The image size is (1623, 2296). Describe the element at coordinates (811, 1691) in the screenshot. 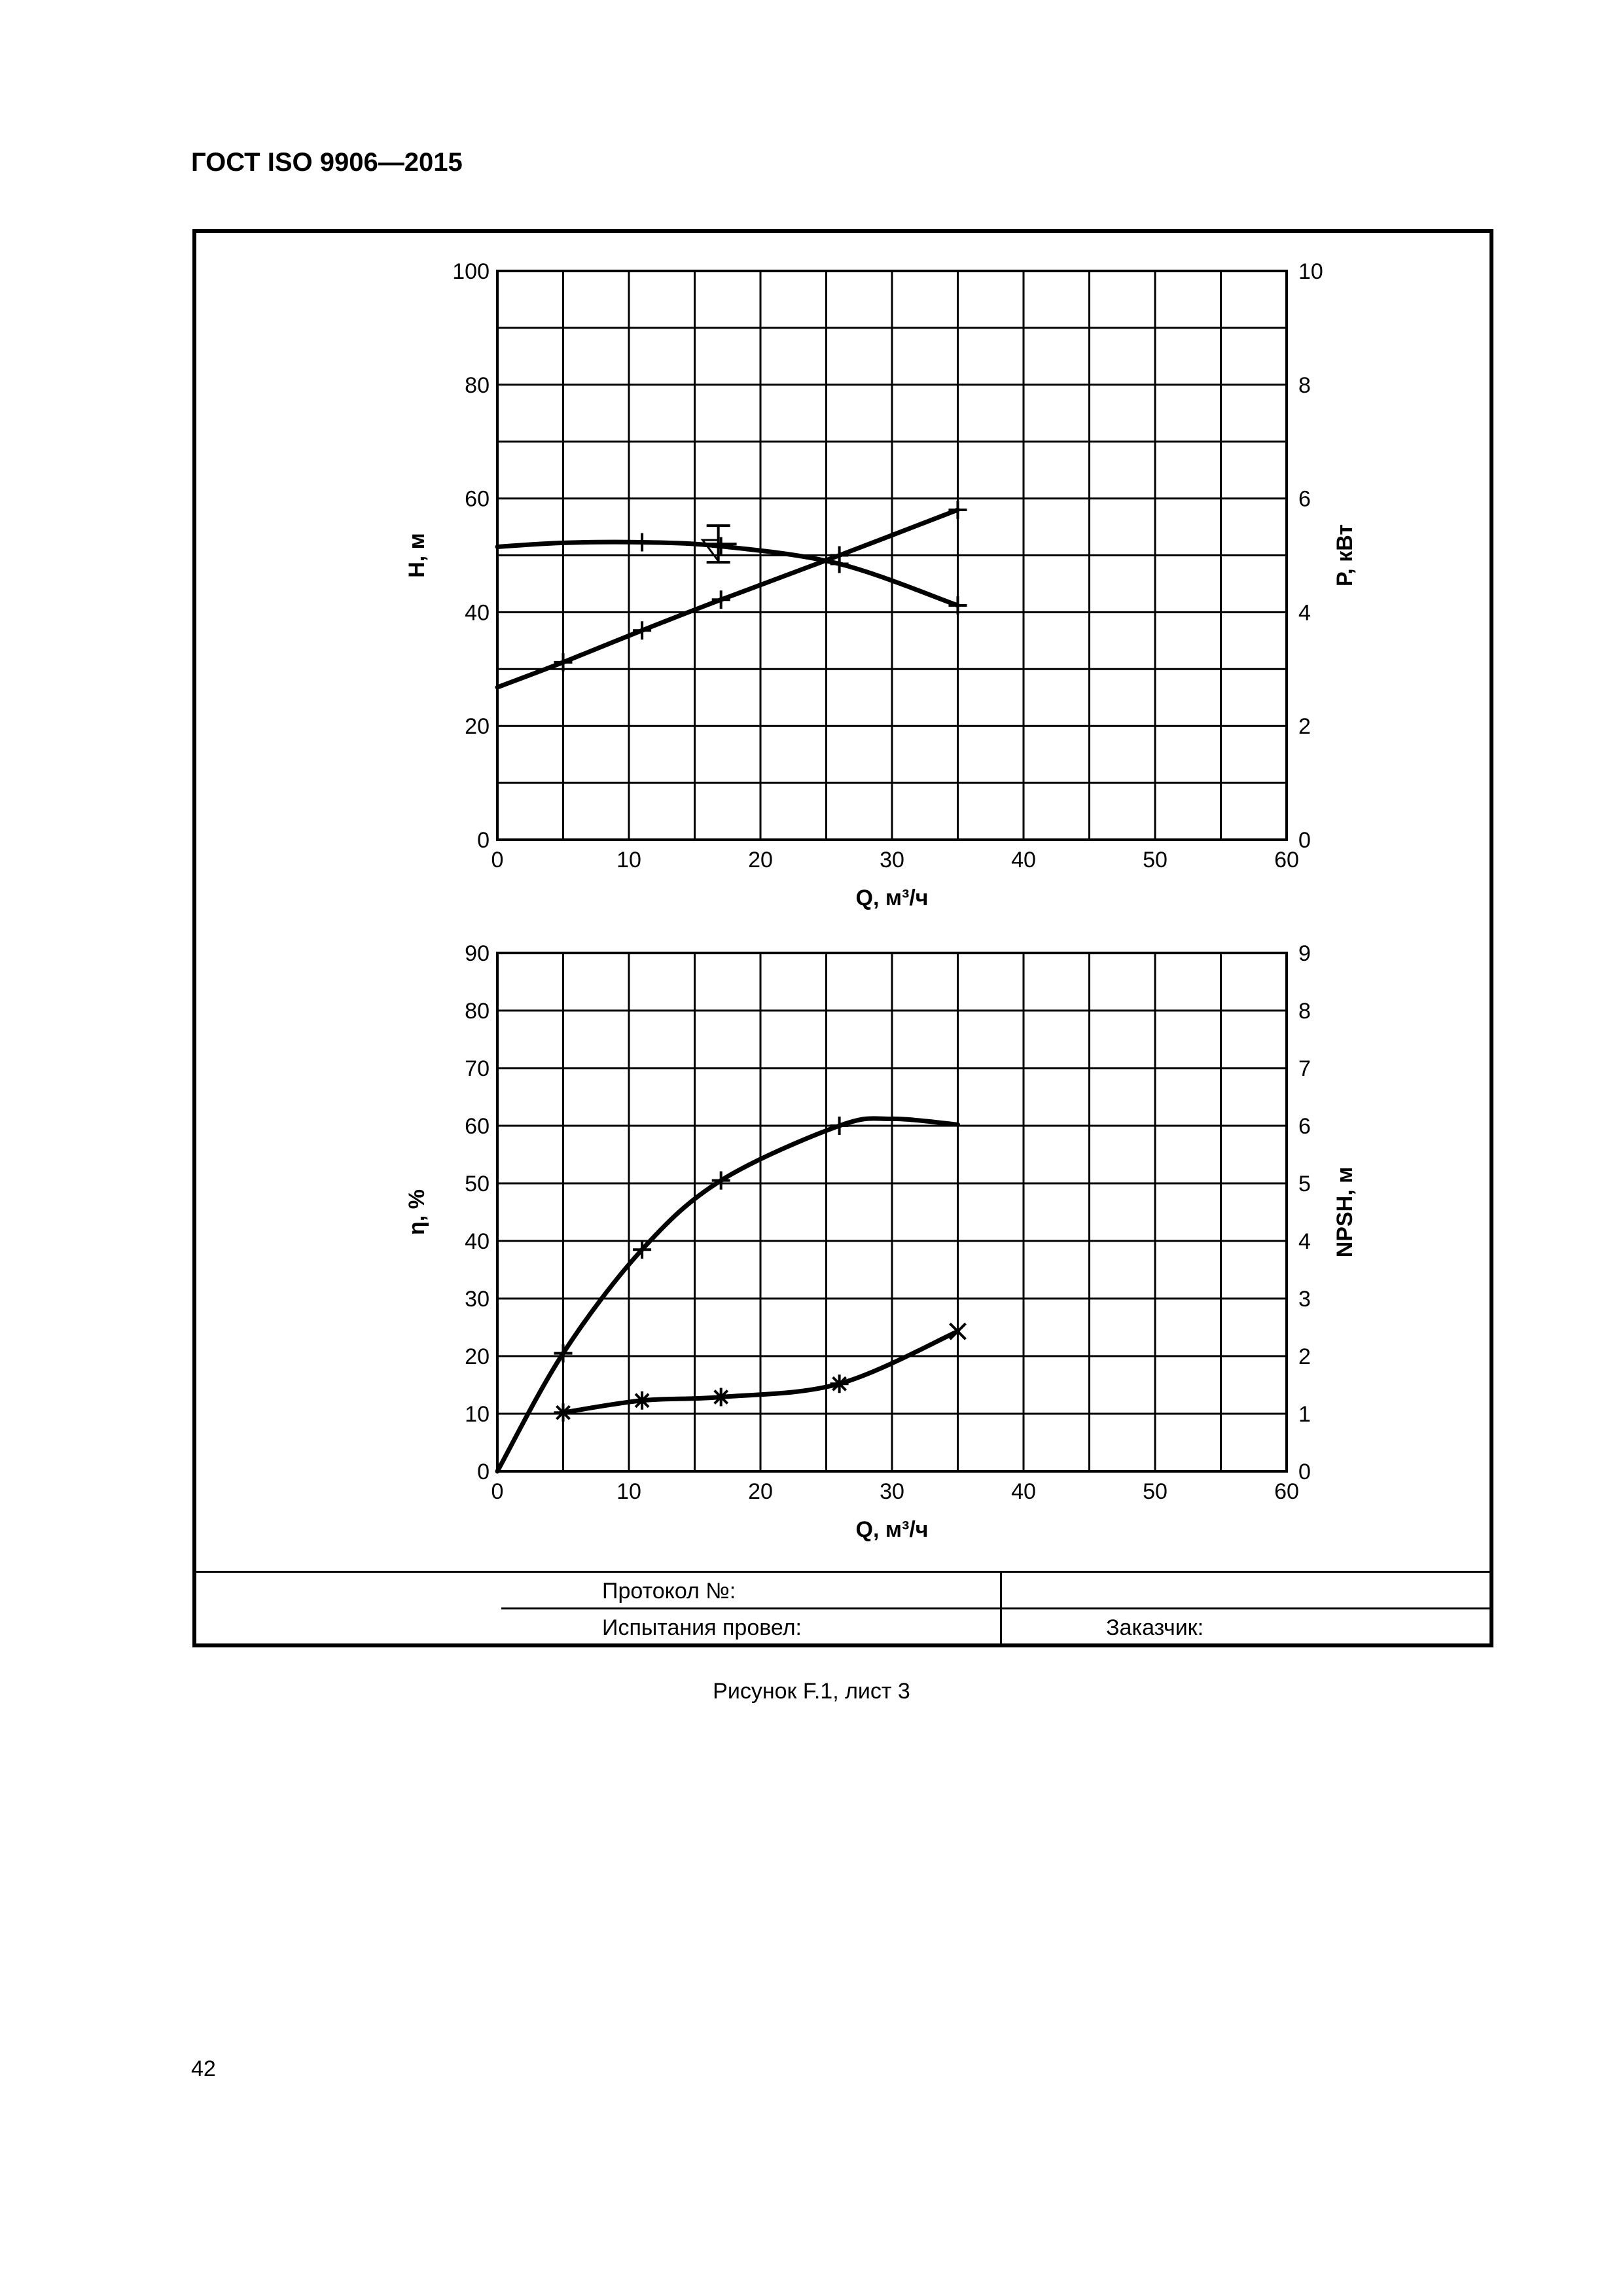

I see `figure-caption: Рисунок F.1, лист 3` at that location.